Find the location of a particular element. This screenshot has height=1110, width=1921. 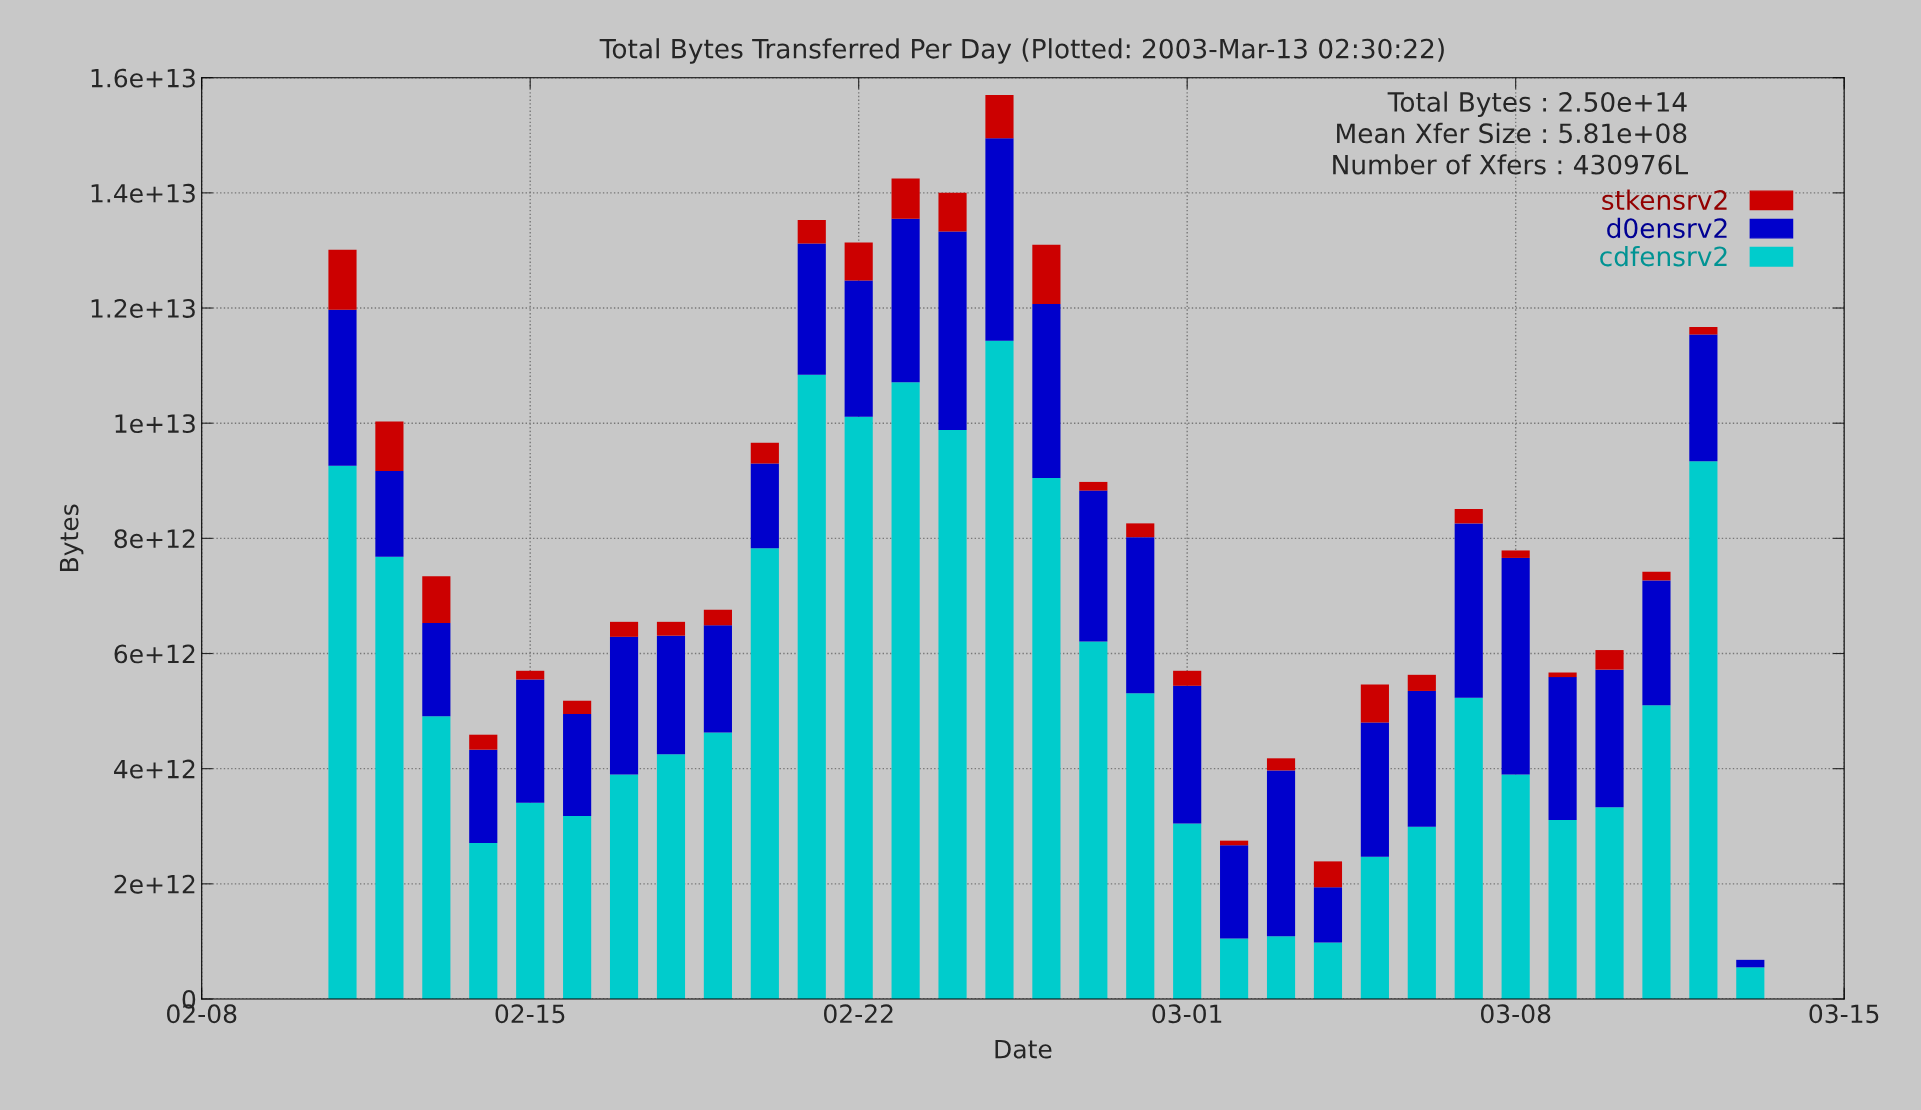

y-tick-label: 8e+12 is located at coordinates (154, 539).